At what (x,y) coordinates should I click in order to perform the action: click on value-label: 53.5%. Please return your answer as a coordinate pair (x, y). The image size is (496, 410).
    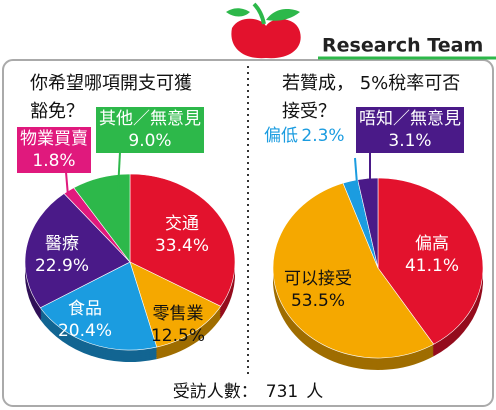
    Looking at the image, I should click on (318, 301).